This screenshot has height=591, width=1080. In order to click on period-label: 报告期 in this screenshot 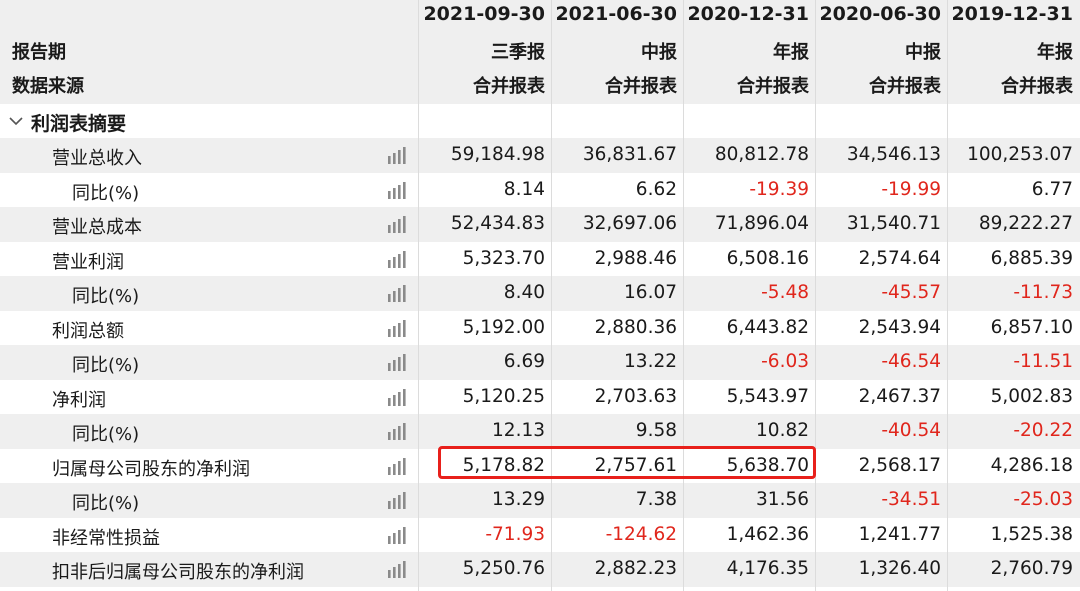, I will do `click(39, 52)`.